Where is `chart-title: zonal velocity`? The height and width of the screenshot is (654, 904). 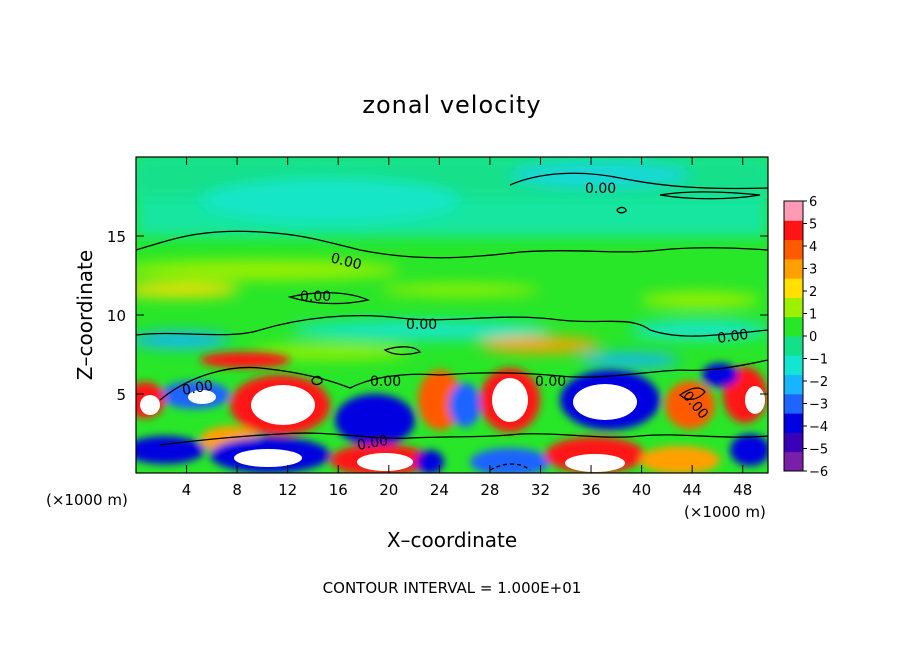 chart-title: zonal velocity is located at coordinates (451, 105).